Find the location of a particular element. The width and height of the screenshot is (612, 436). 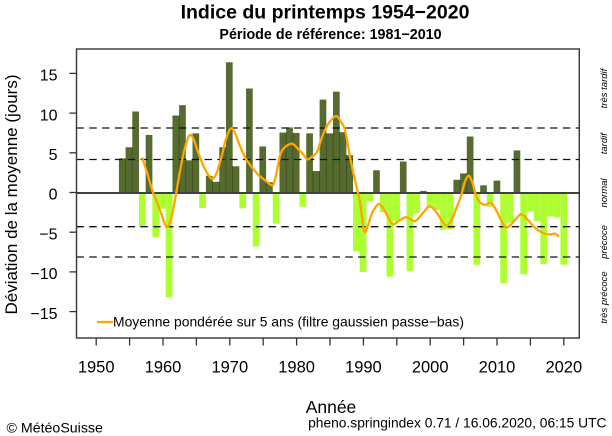

svg-text: 1970 is located at coordinates (229, 368).